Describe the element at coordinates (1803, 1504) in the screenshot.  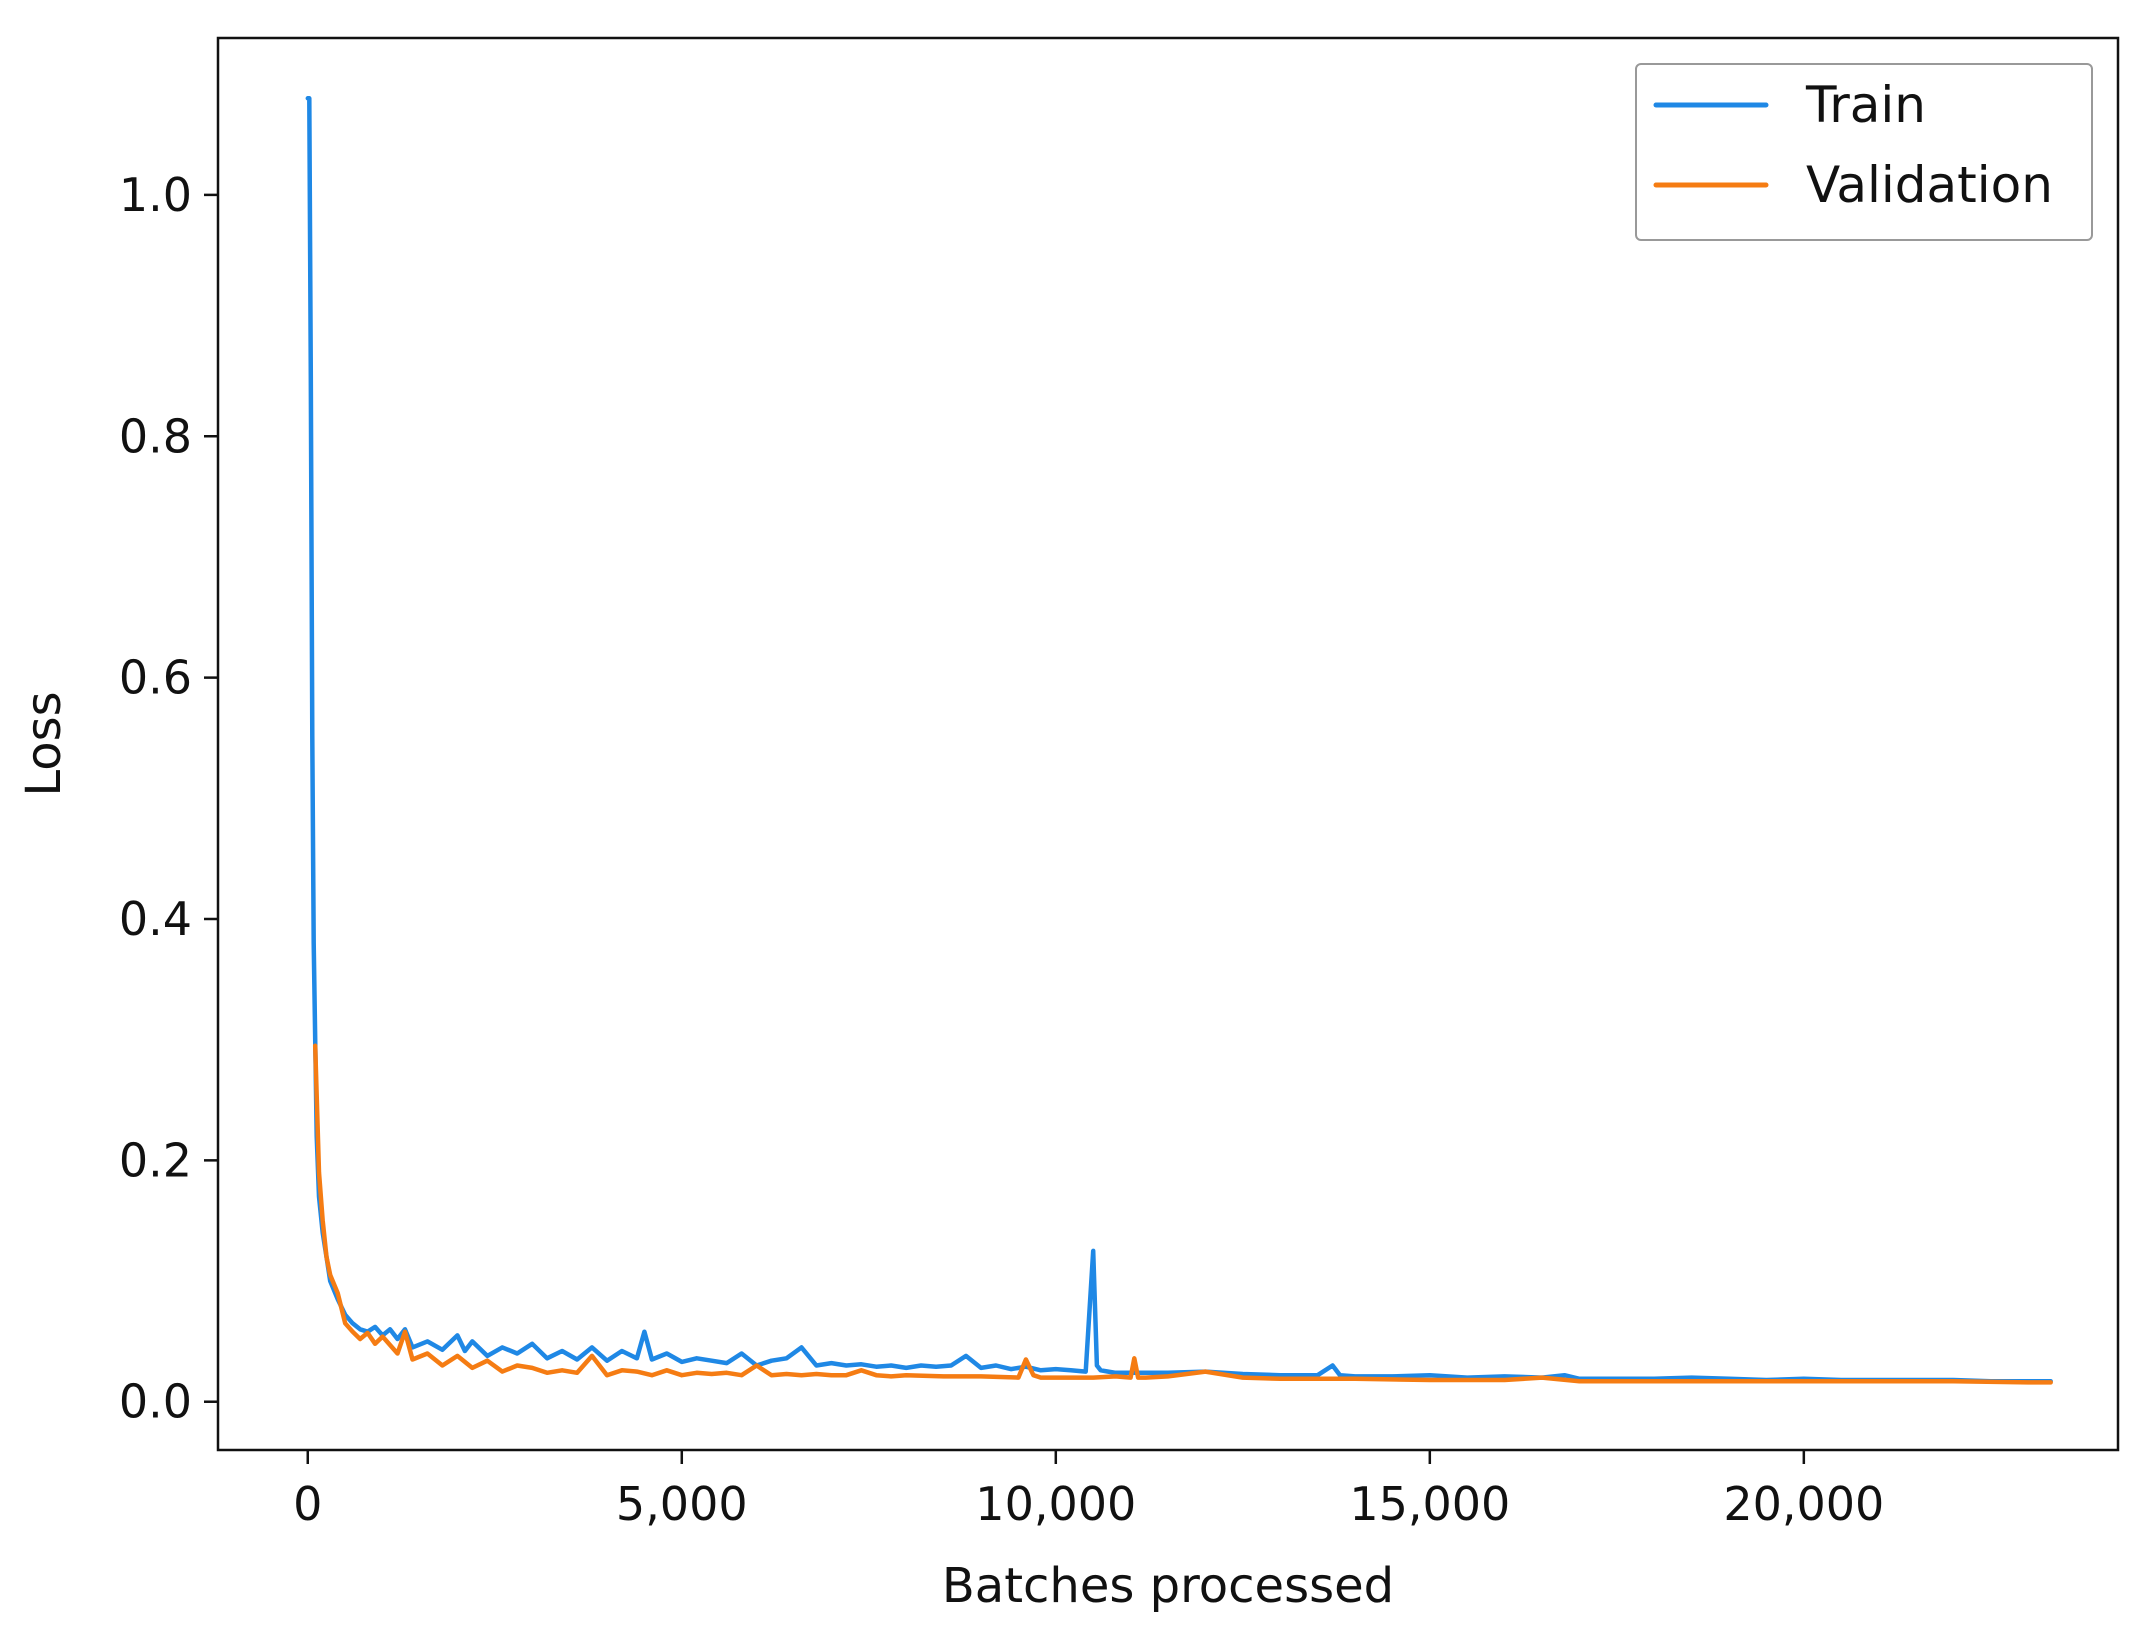
I see `x-tick-label: 20,000` at that location.